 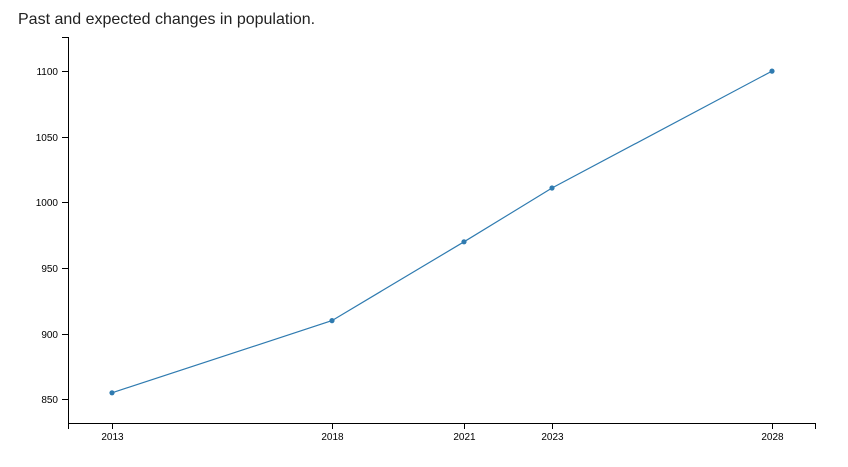 I want to click on y-tick-label-950: 950, so click(x=49, y=269).